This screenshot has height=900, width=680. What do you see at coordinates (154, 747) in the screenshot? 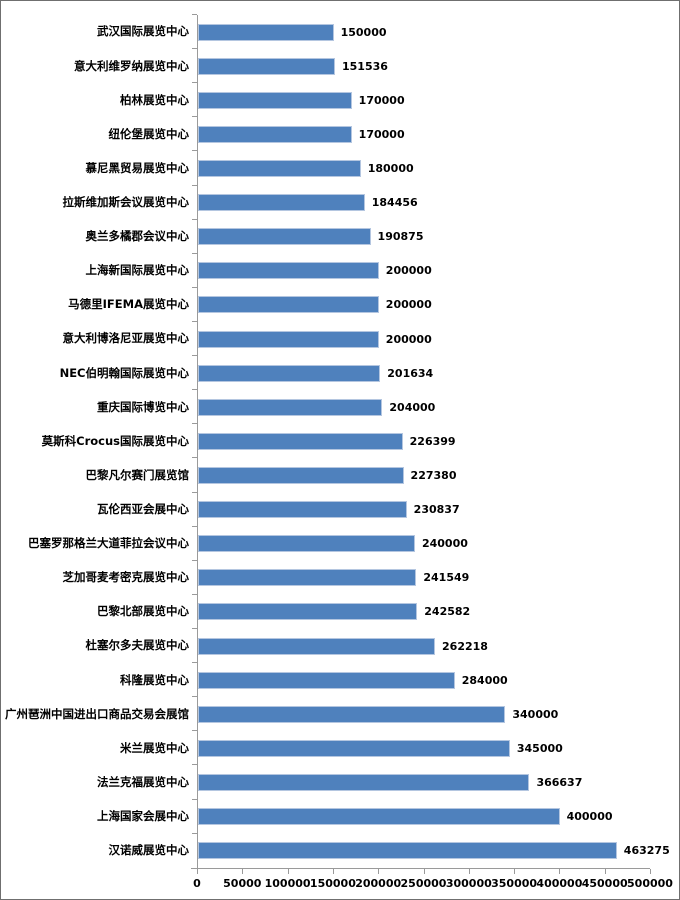
I see `category-label: 米兰展览中心` at bounding box center [154, 747].